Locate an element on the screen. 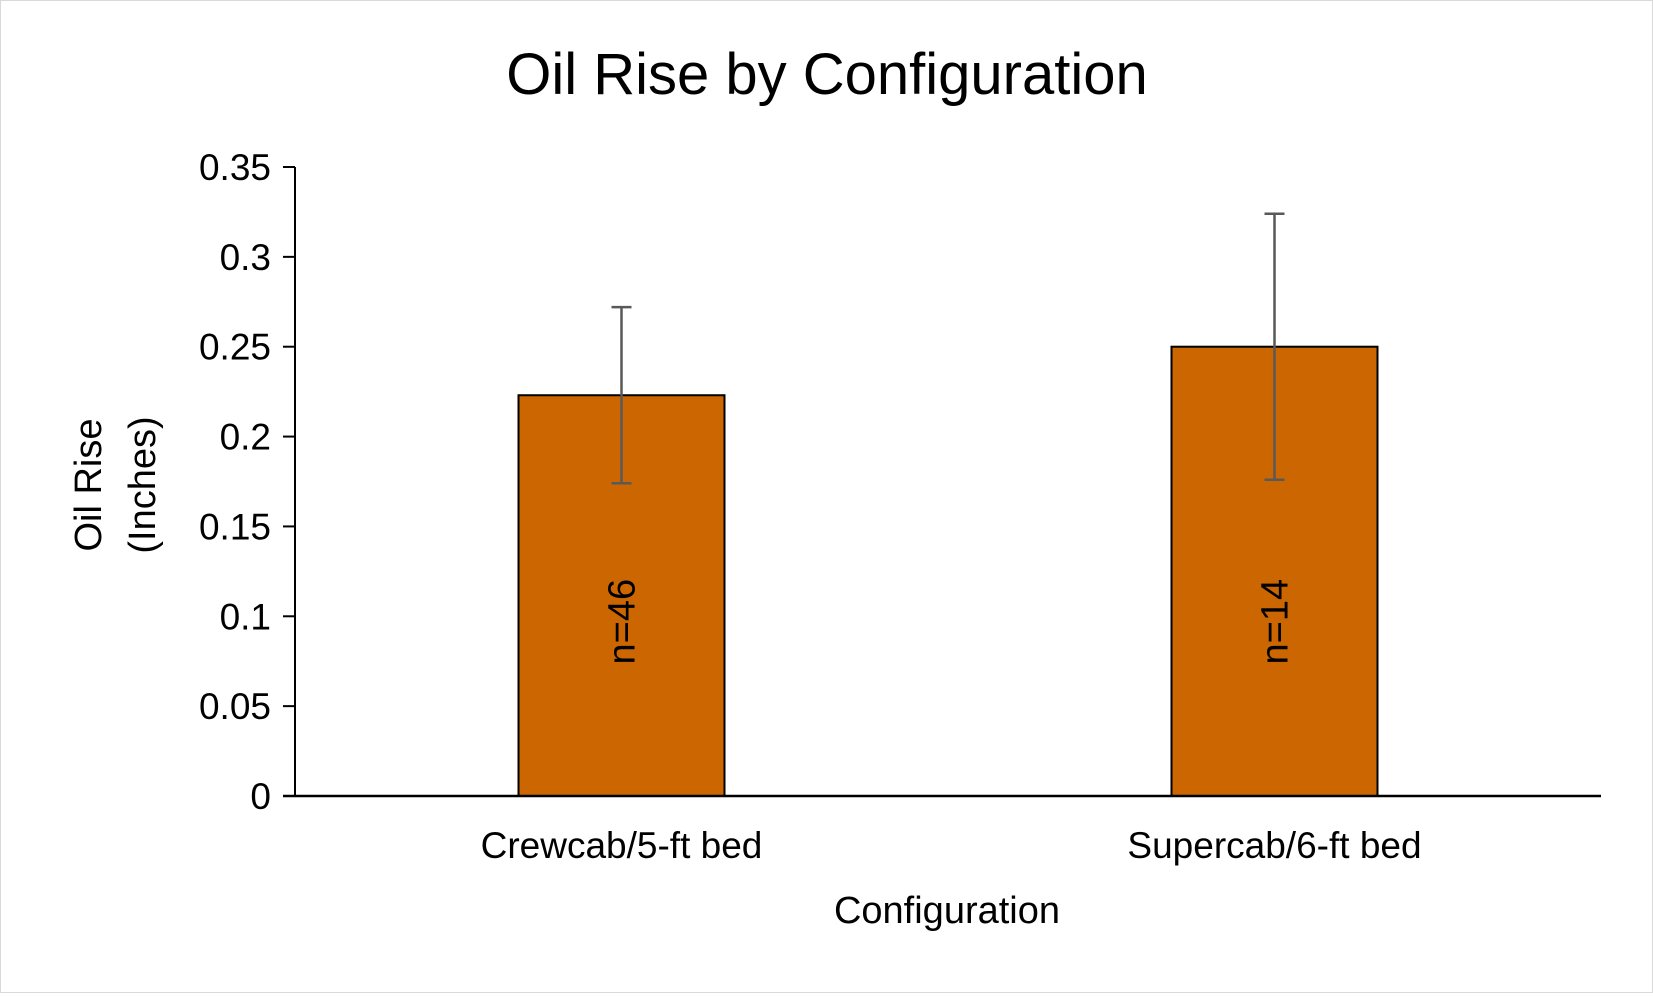 This screenshot has width=1653, height=997. y-tick-label: 0.35 is located at coordinates (235, 167).